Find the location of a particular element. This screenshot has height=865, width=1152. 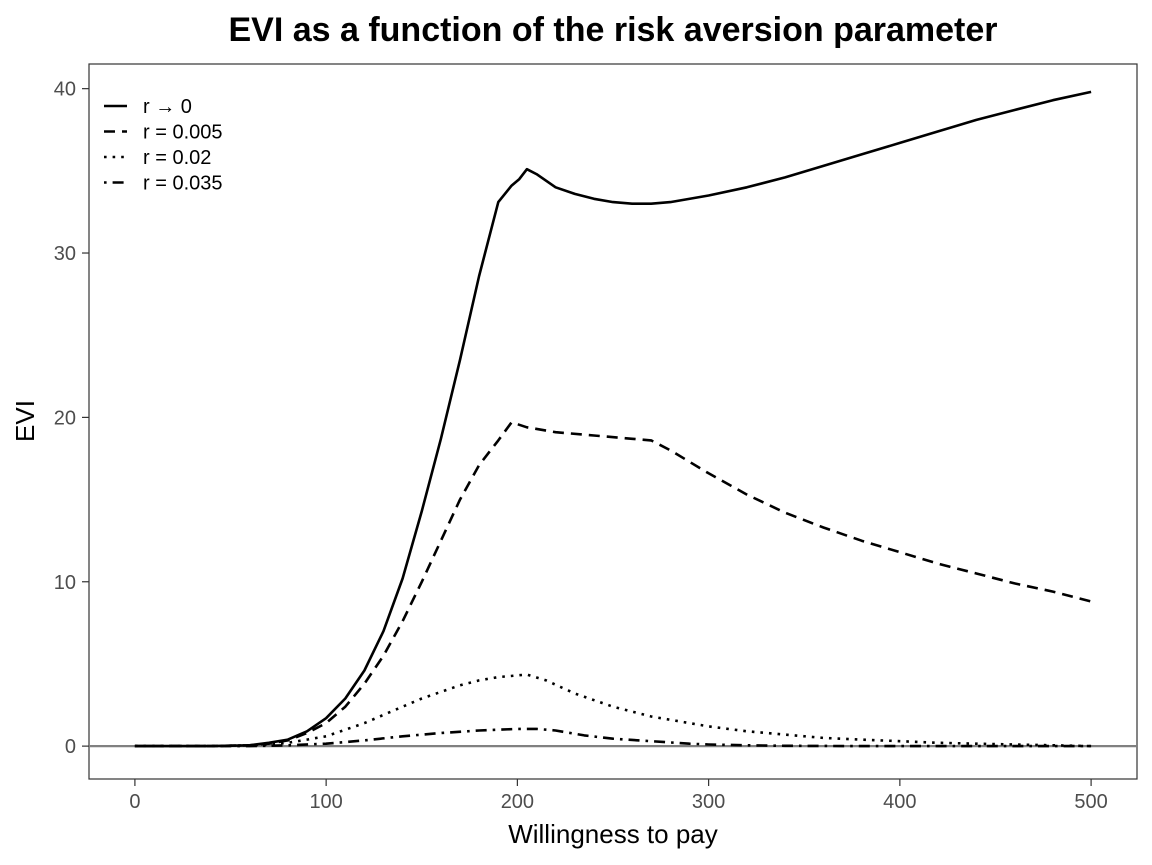

y-axis-title: EVI is located at coordinates (25, 421).